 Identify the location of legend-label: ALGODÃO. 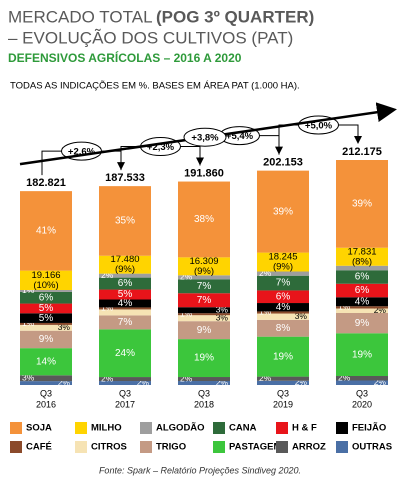
(180, 428).